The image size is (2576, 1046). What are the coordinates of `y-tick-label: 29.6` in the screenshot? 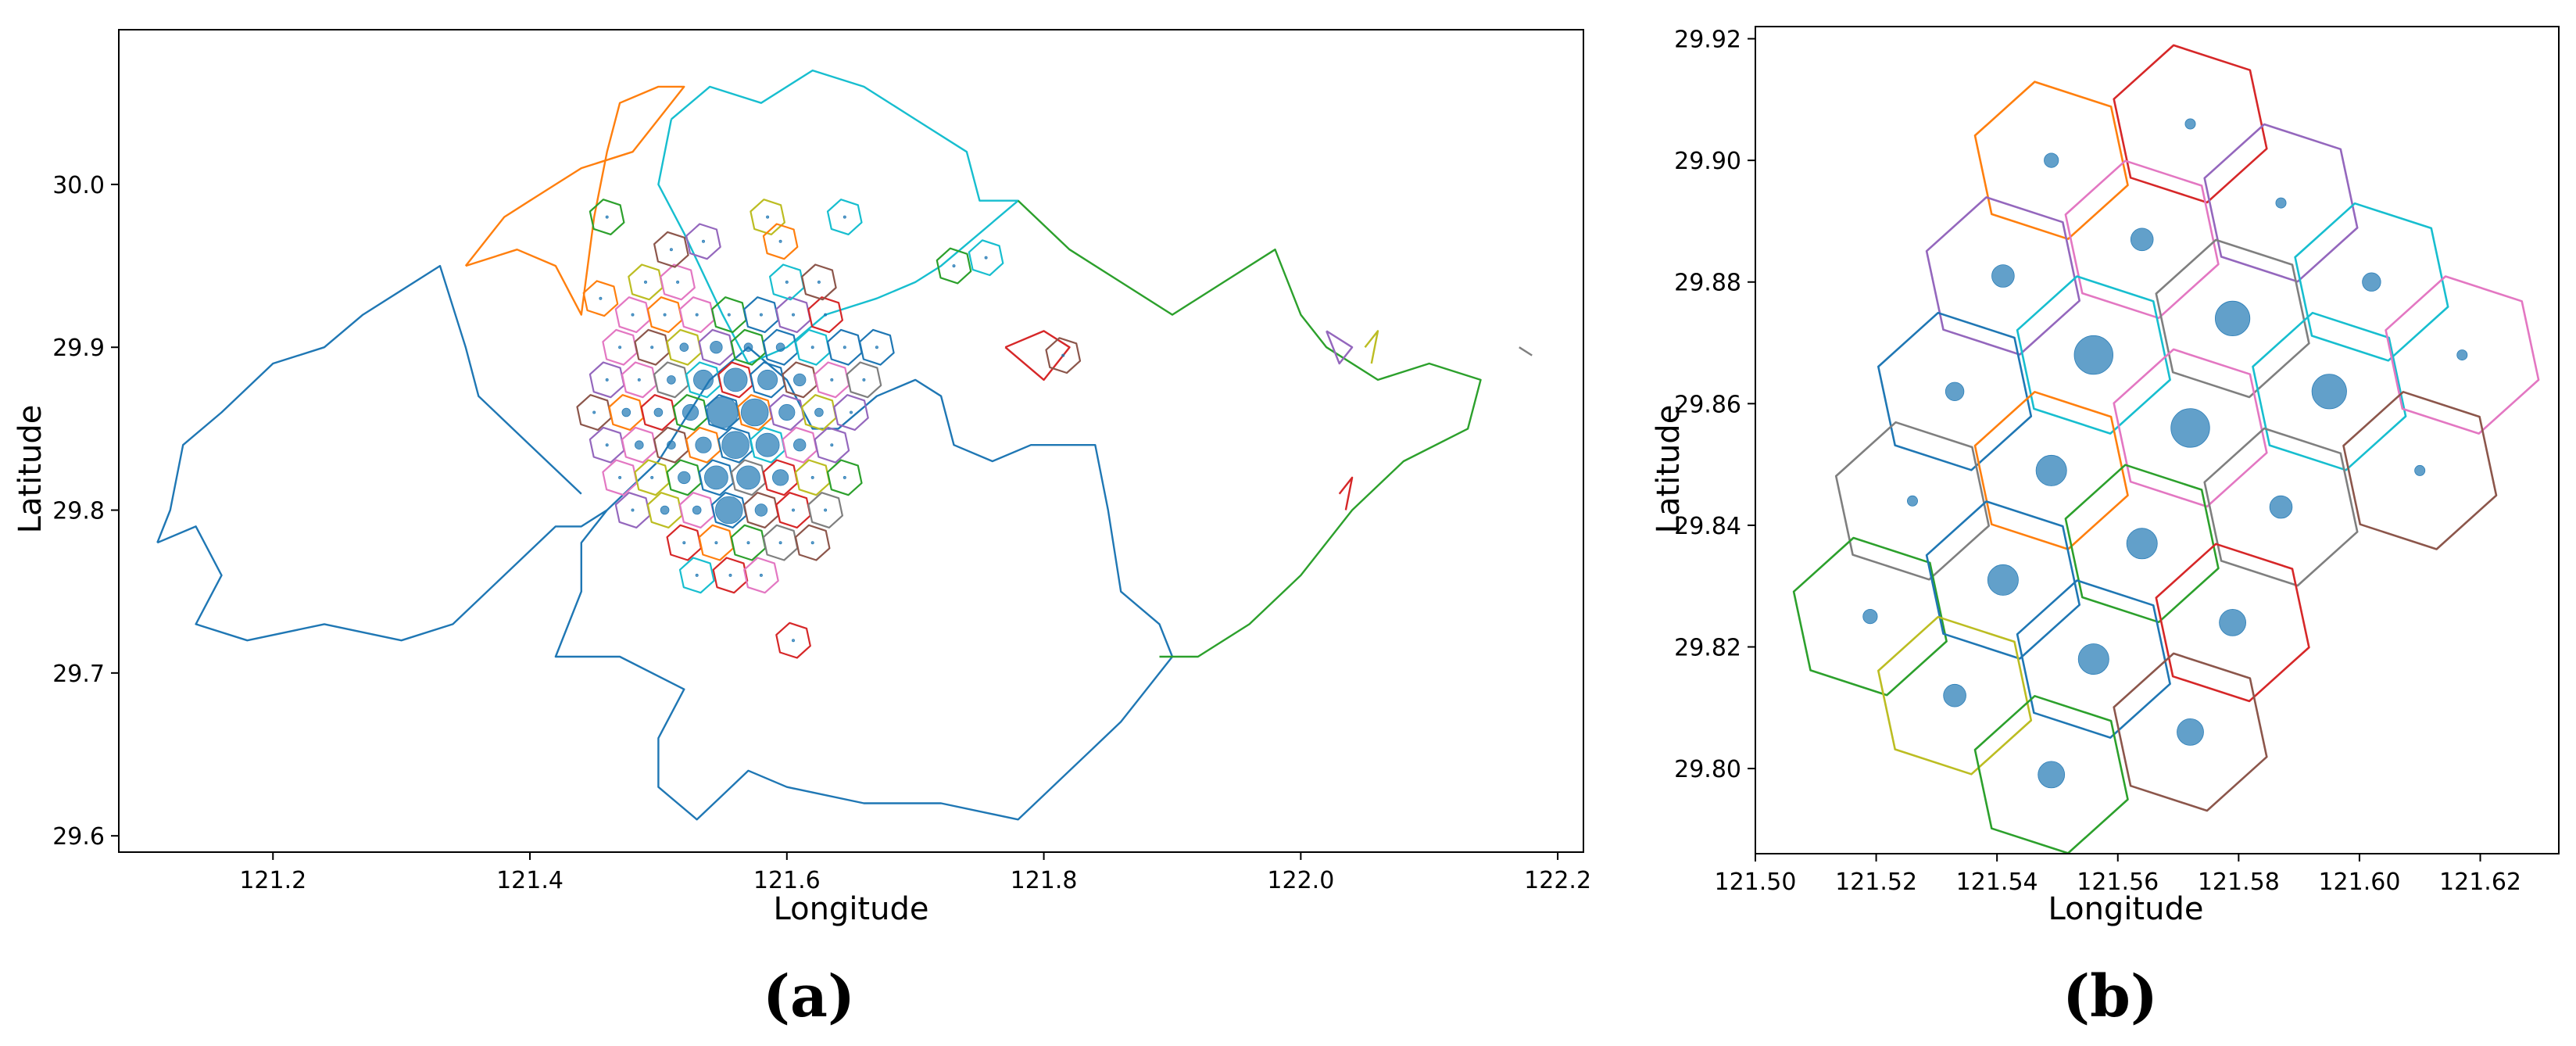 It's located at (78, 837).